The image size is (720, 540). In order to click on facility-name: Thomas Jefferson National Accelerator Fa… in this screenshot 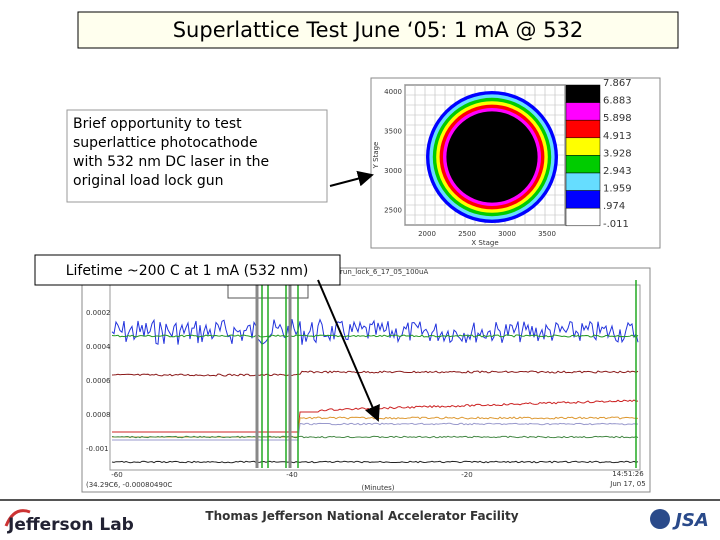, I will do `click(361, 516)`.